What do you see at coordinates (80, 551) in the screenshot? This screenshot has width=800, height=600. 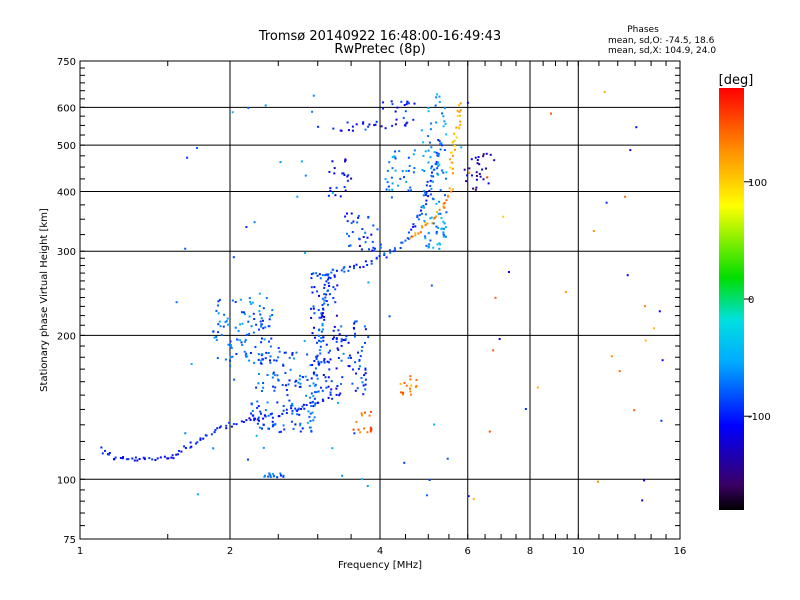 I see `x-tick-label: 1` at bounding box center [80, 551].